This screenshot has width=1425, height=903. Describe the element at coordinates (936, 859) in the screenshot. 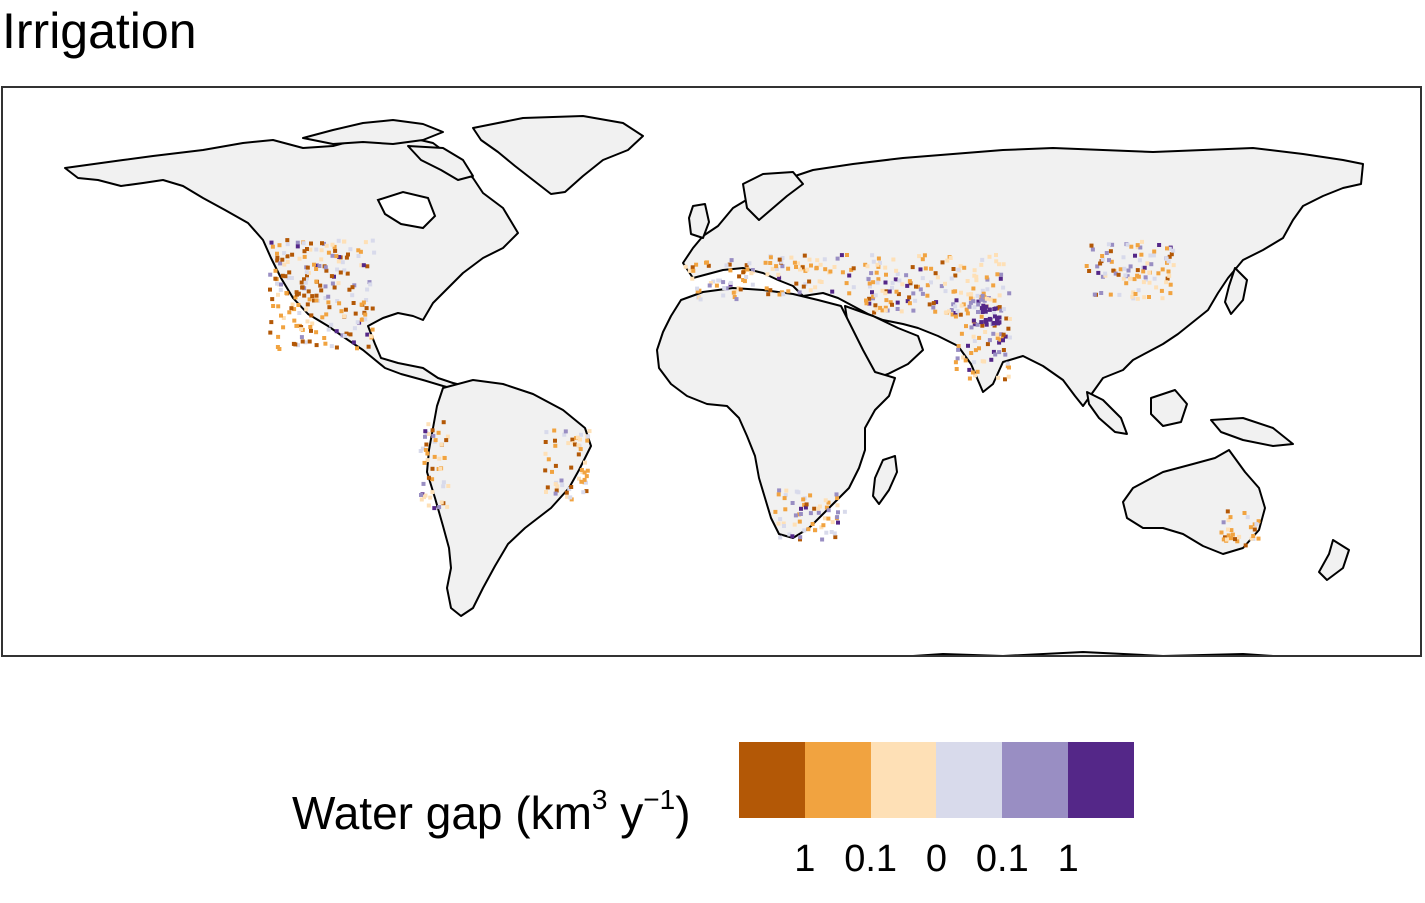

I see `legend-tick-labels: 1 0.1 0 0.1 1` at that location.